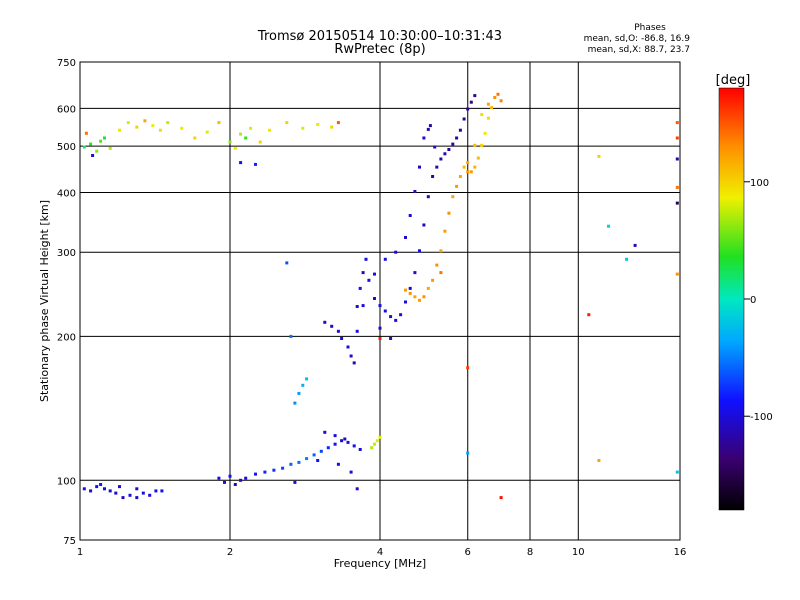  Describe the element at coordinates (758, 300) in the screenshot. I see `colorbar-ticks: 100 0 -100` at that location.